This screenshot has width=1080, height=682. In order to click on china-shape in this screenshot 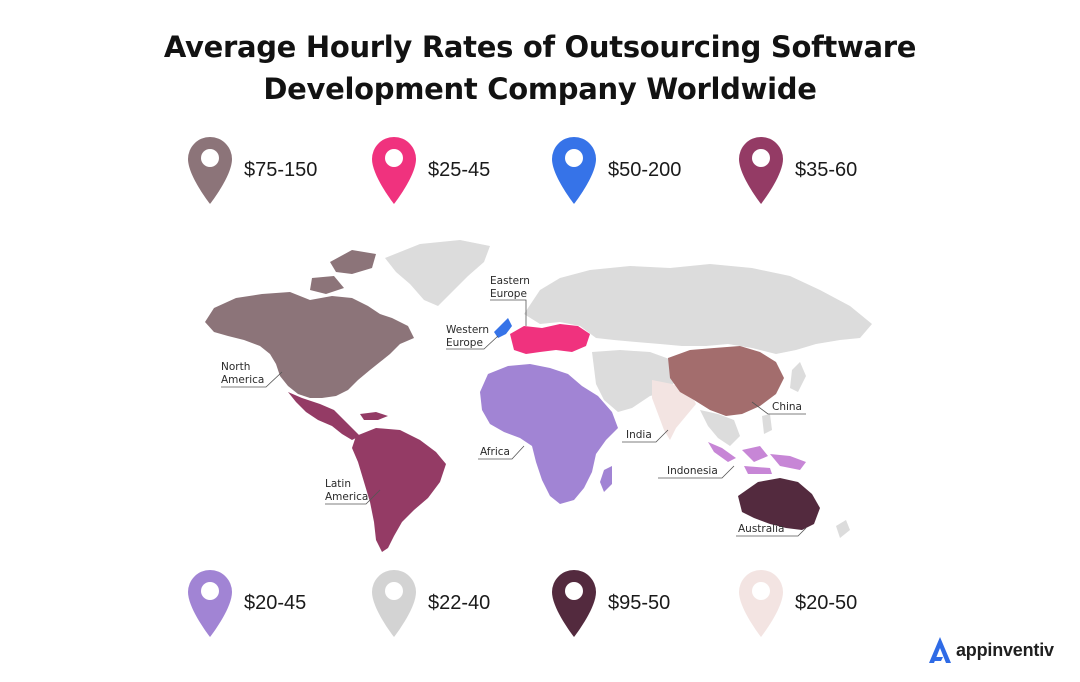, I will do `click(726, 381)`.